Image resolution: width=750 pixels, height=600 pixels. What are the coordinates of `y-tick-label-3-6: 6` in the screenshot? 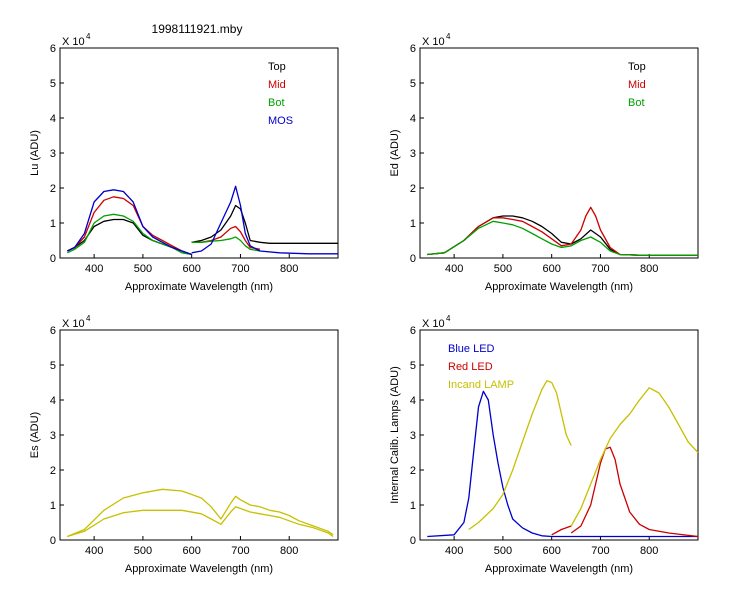 It's located at (413, 331).